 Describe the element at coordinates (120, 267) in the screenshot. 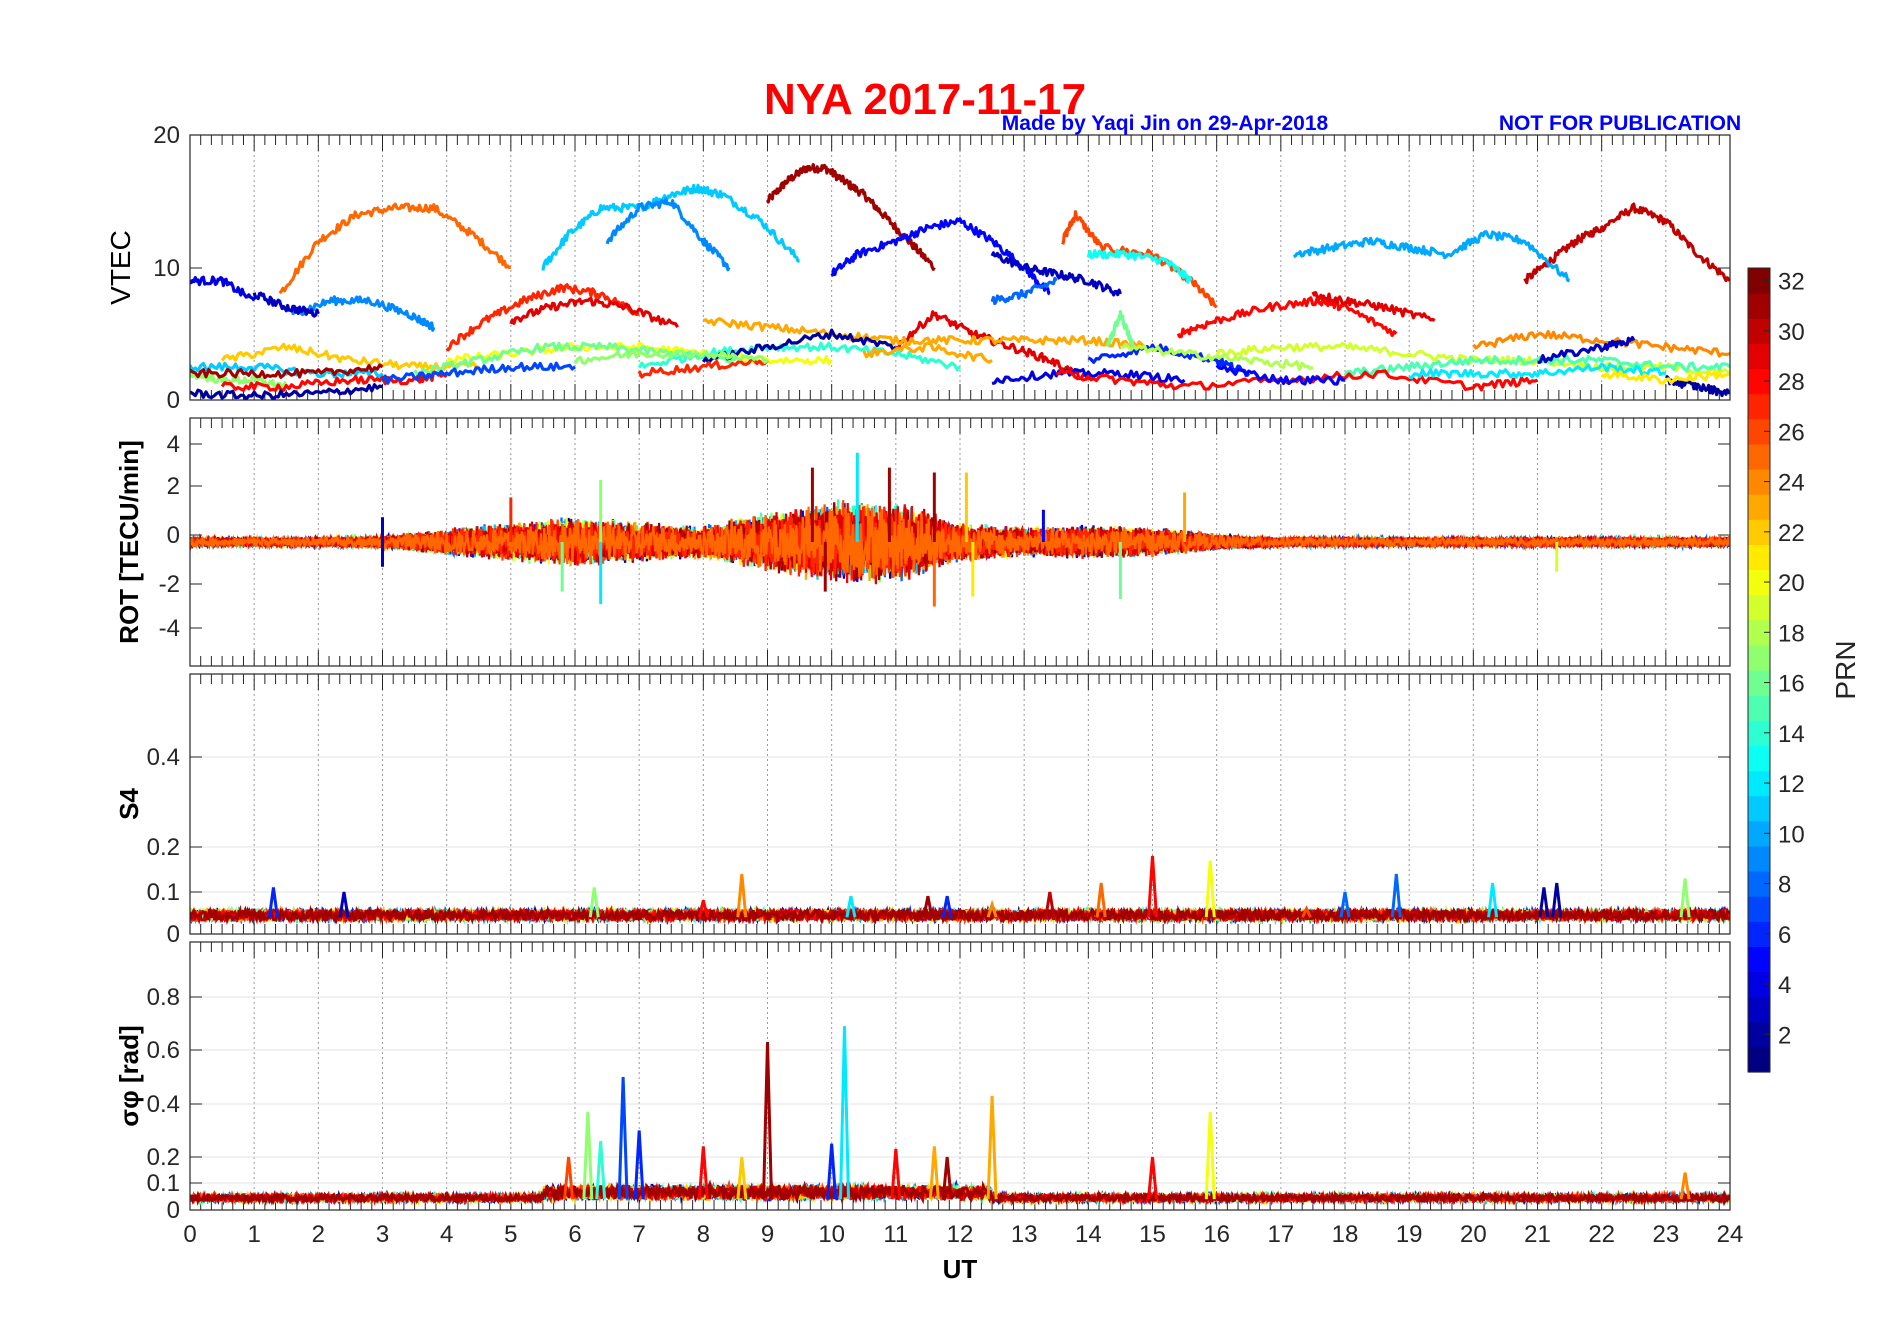

I see `y-axis-label: VTEC` at that location.